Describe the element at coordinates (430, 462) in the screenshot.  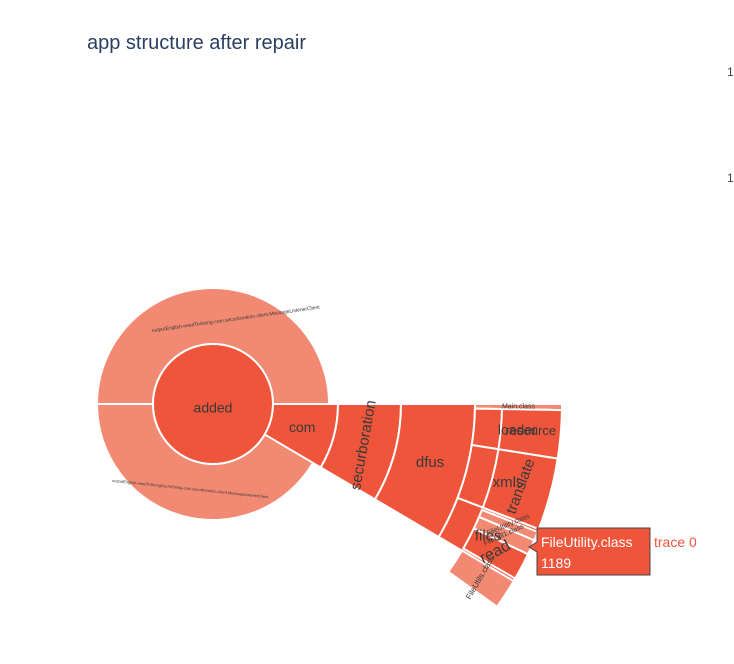
I see `label-dfus: dfus` at that location.